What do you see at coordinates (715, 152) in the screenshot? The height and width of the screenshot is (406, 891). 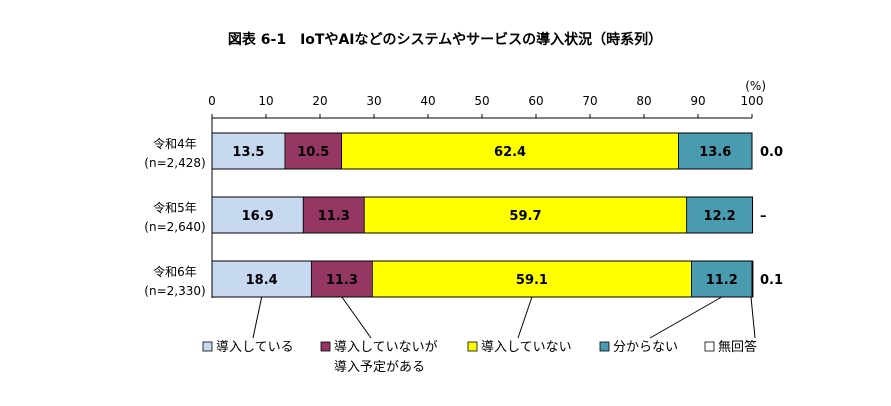 I see `data-label: 13.6` at bounding box center [715, 152].